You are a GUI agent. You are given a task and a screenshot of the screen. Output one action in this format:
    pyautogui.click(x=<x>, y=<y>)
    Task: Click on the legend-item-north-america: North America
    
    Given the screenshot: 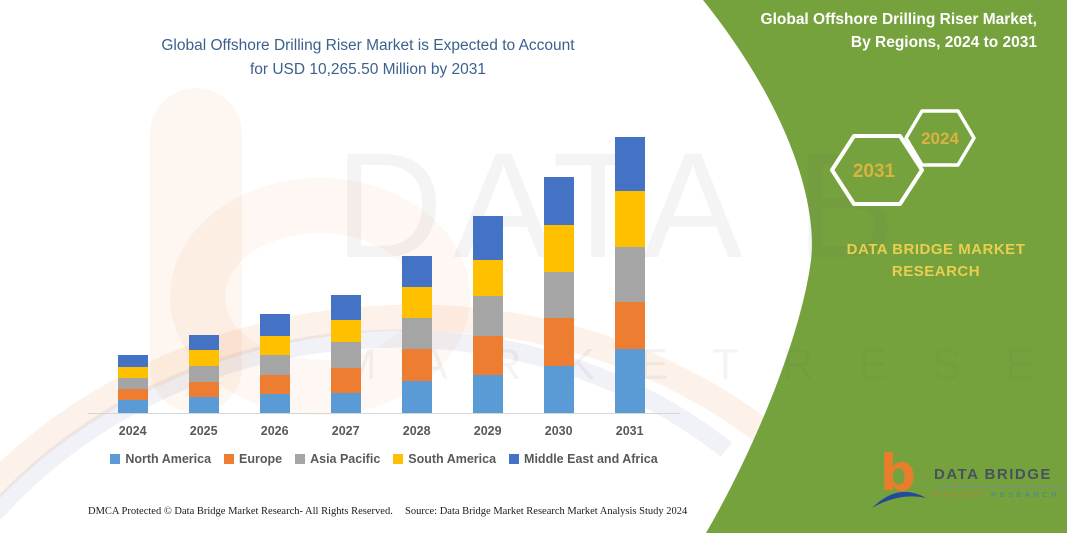 What is the action you would take?
    pyautogui.click(x=160, y=459)
    